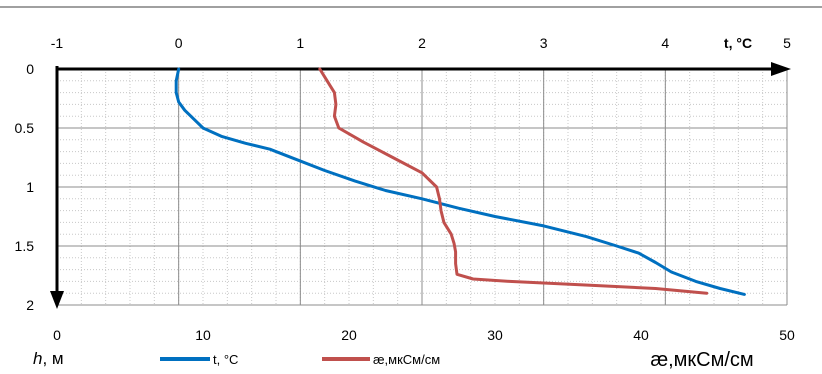 The height and width of the screenshot is (374, 822). Describe the element at coordinates (25, 128) in the screenshot. I see `left-tick-label: 0.5` at that location.